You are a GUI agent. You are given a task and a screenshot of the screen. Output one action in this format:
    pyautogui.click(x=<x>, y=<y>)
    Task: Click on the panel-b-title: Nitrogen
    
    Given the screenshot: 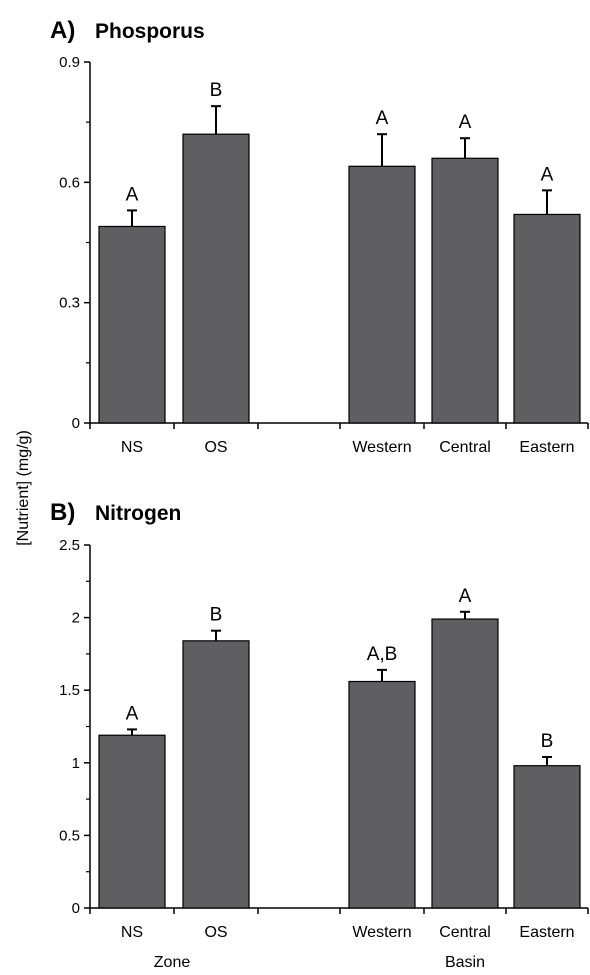 What is the action you would take?
    pyautogui.click(x=138, y=513)
    